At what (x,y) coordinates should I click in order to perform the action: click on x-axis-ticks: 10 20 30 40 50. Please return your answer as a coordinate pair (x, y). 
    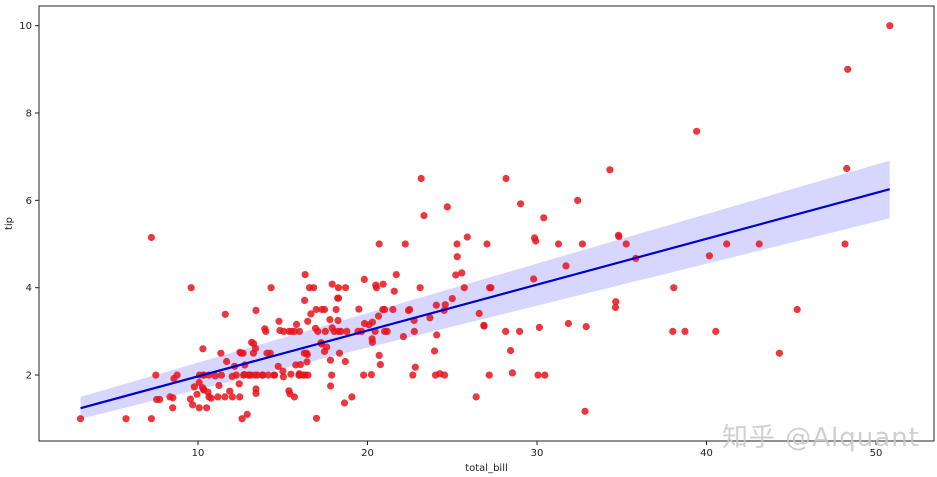
    Looking at the image, I should click on (537, 450).